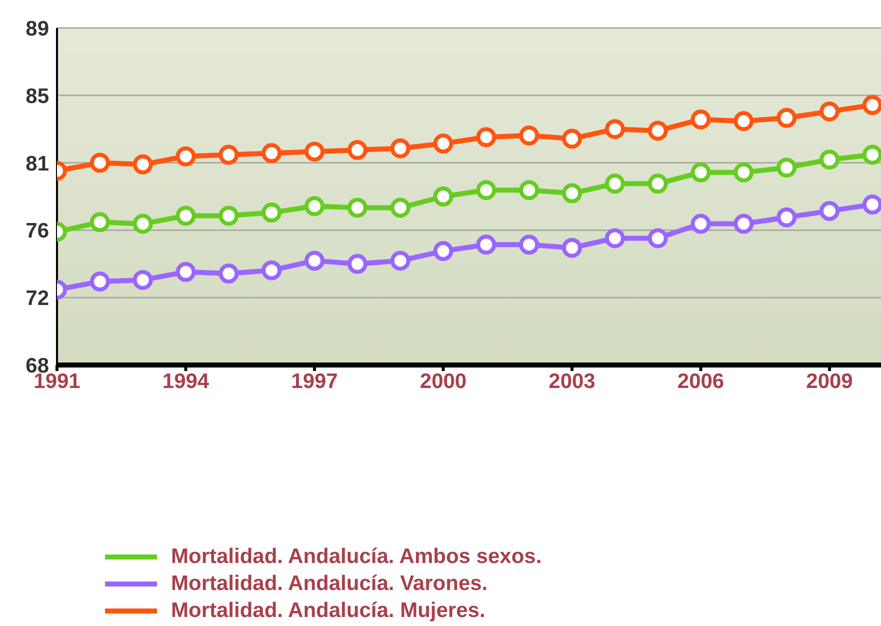 This screenshot has height=626, width=881. I want to click on x-tick-label: 2009, so click(829, 381).